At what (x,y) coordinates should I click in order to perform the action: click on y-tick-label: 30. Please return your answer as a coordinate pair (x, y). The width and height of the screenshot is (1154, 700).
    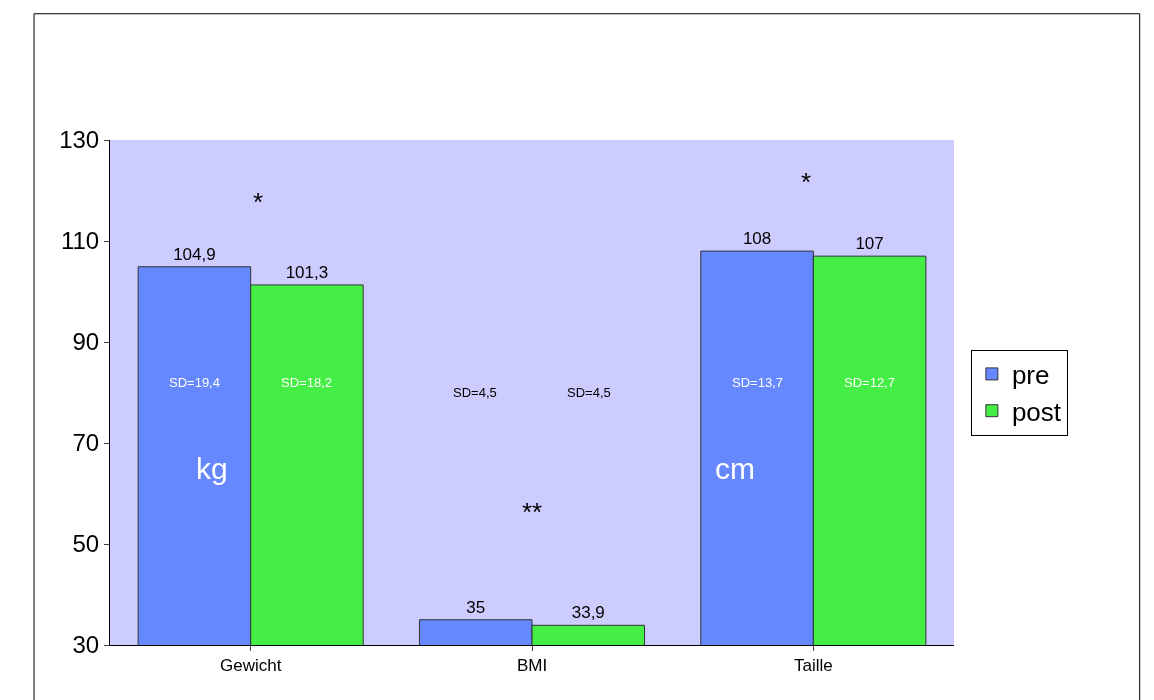
    Looking at the image, I should click on (86, 645).